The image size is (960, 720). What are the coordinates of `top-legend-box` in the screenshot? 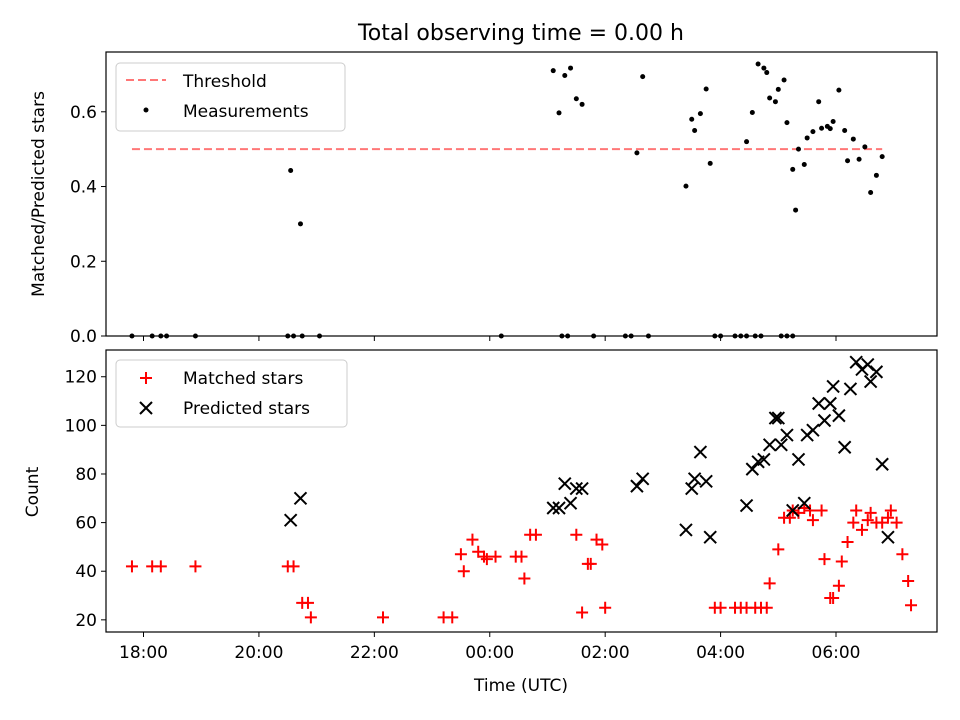 It's located at (230, 97).